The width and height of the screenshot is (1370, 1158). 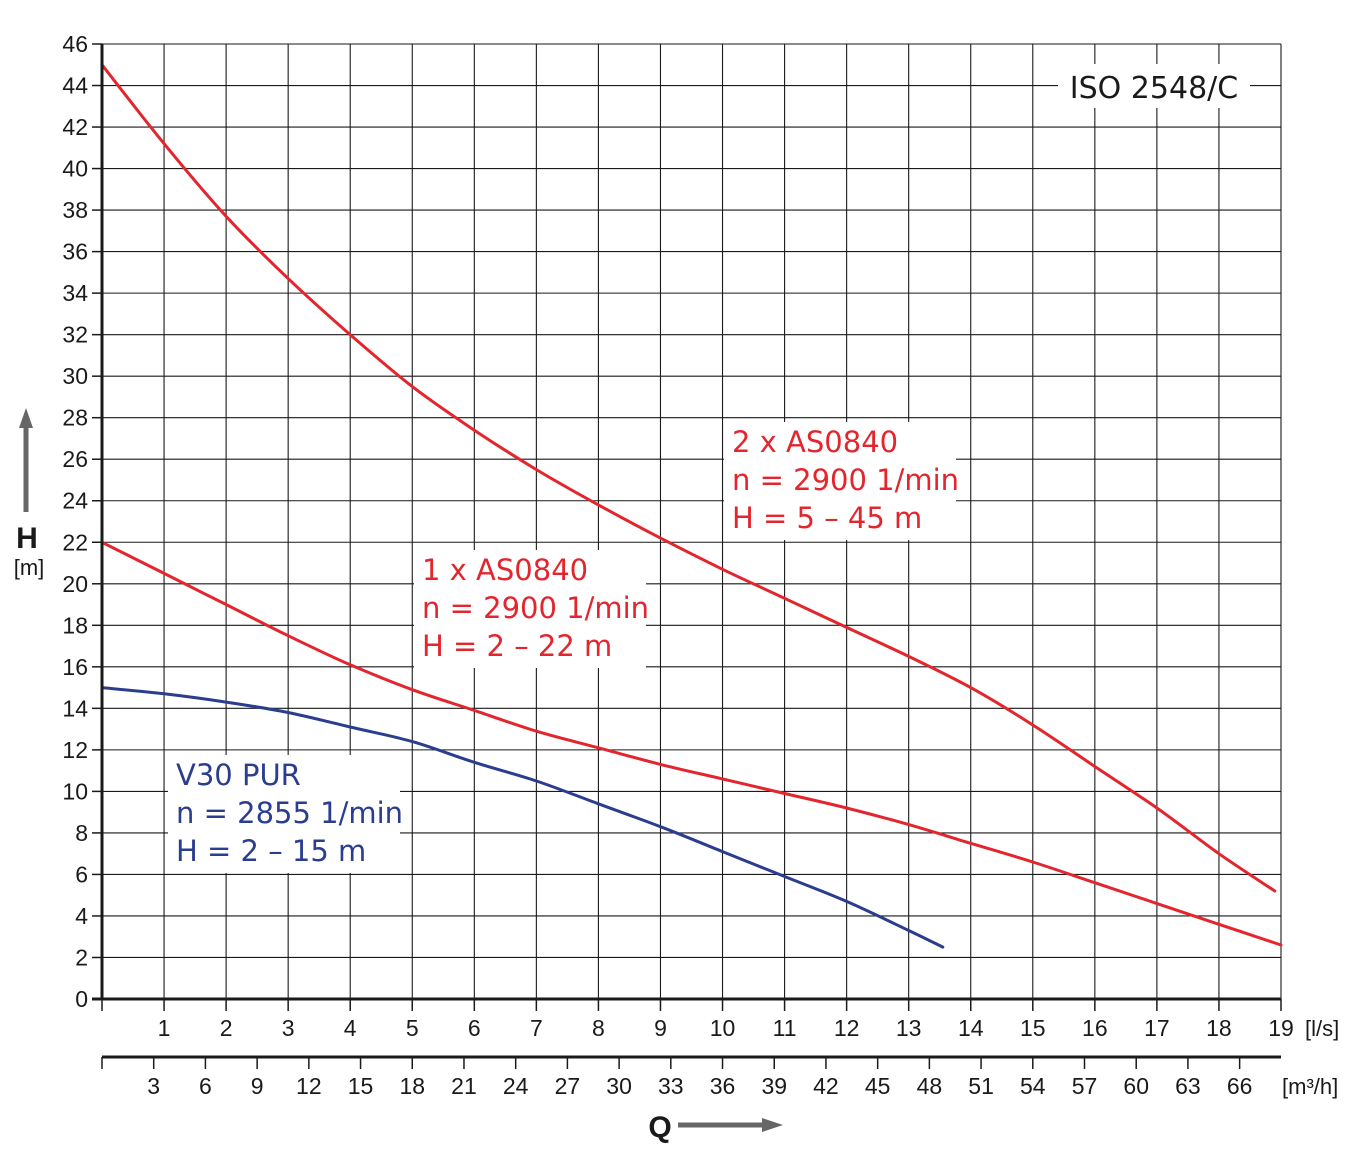 I want to click on series-label-line: H = 2 – 22 m, so click(x=517, y=646).